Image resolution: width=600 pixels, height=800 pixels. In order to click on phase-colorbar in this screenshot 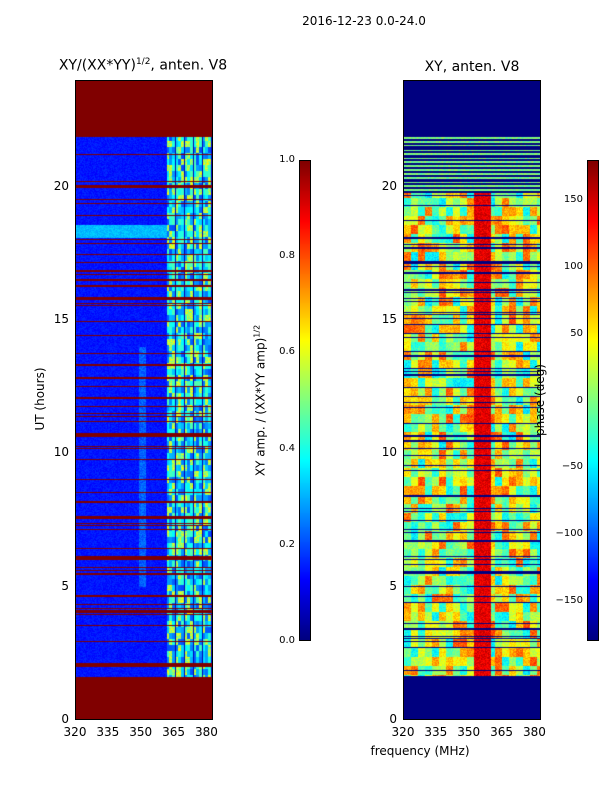, I will do `click(593, 400)`.